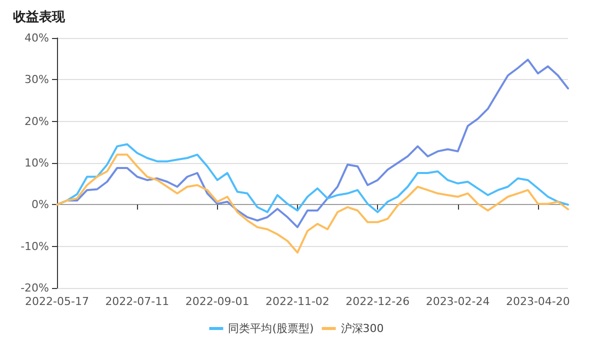 Image resolution: width=593 pixels, height=347 pixels. Describe the element at coordinates (39, 17) in the screenshot. I see `chart-title: 收益表现` at that location.